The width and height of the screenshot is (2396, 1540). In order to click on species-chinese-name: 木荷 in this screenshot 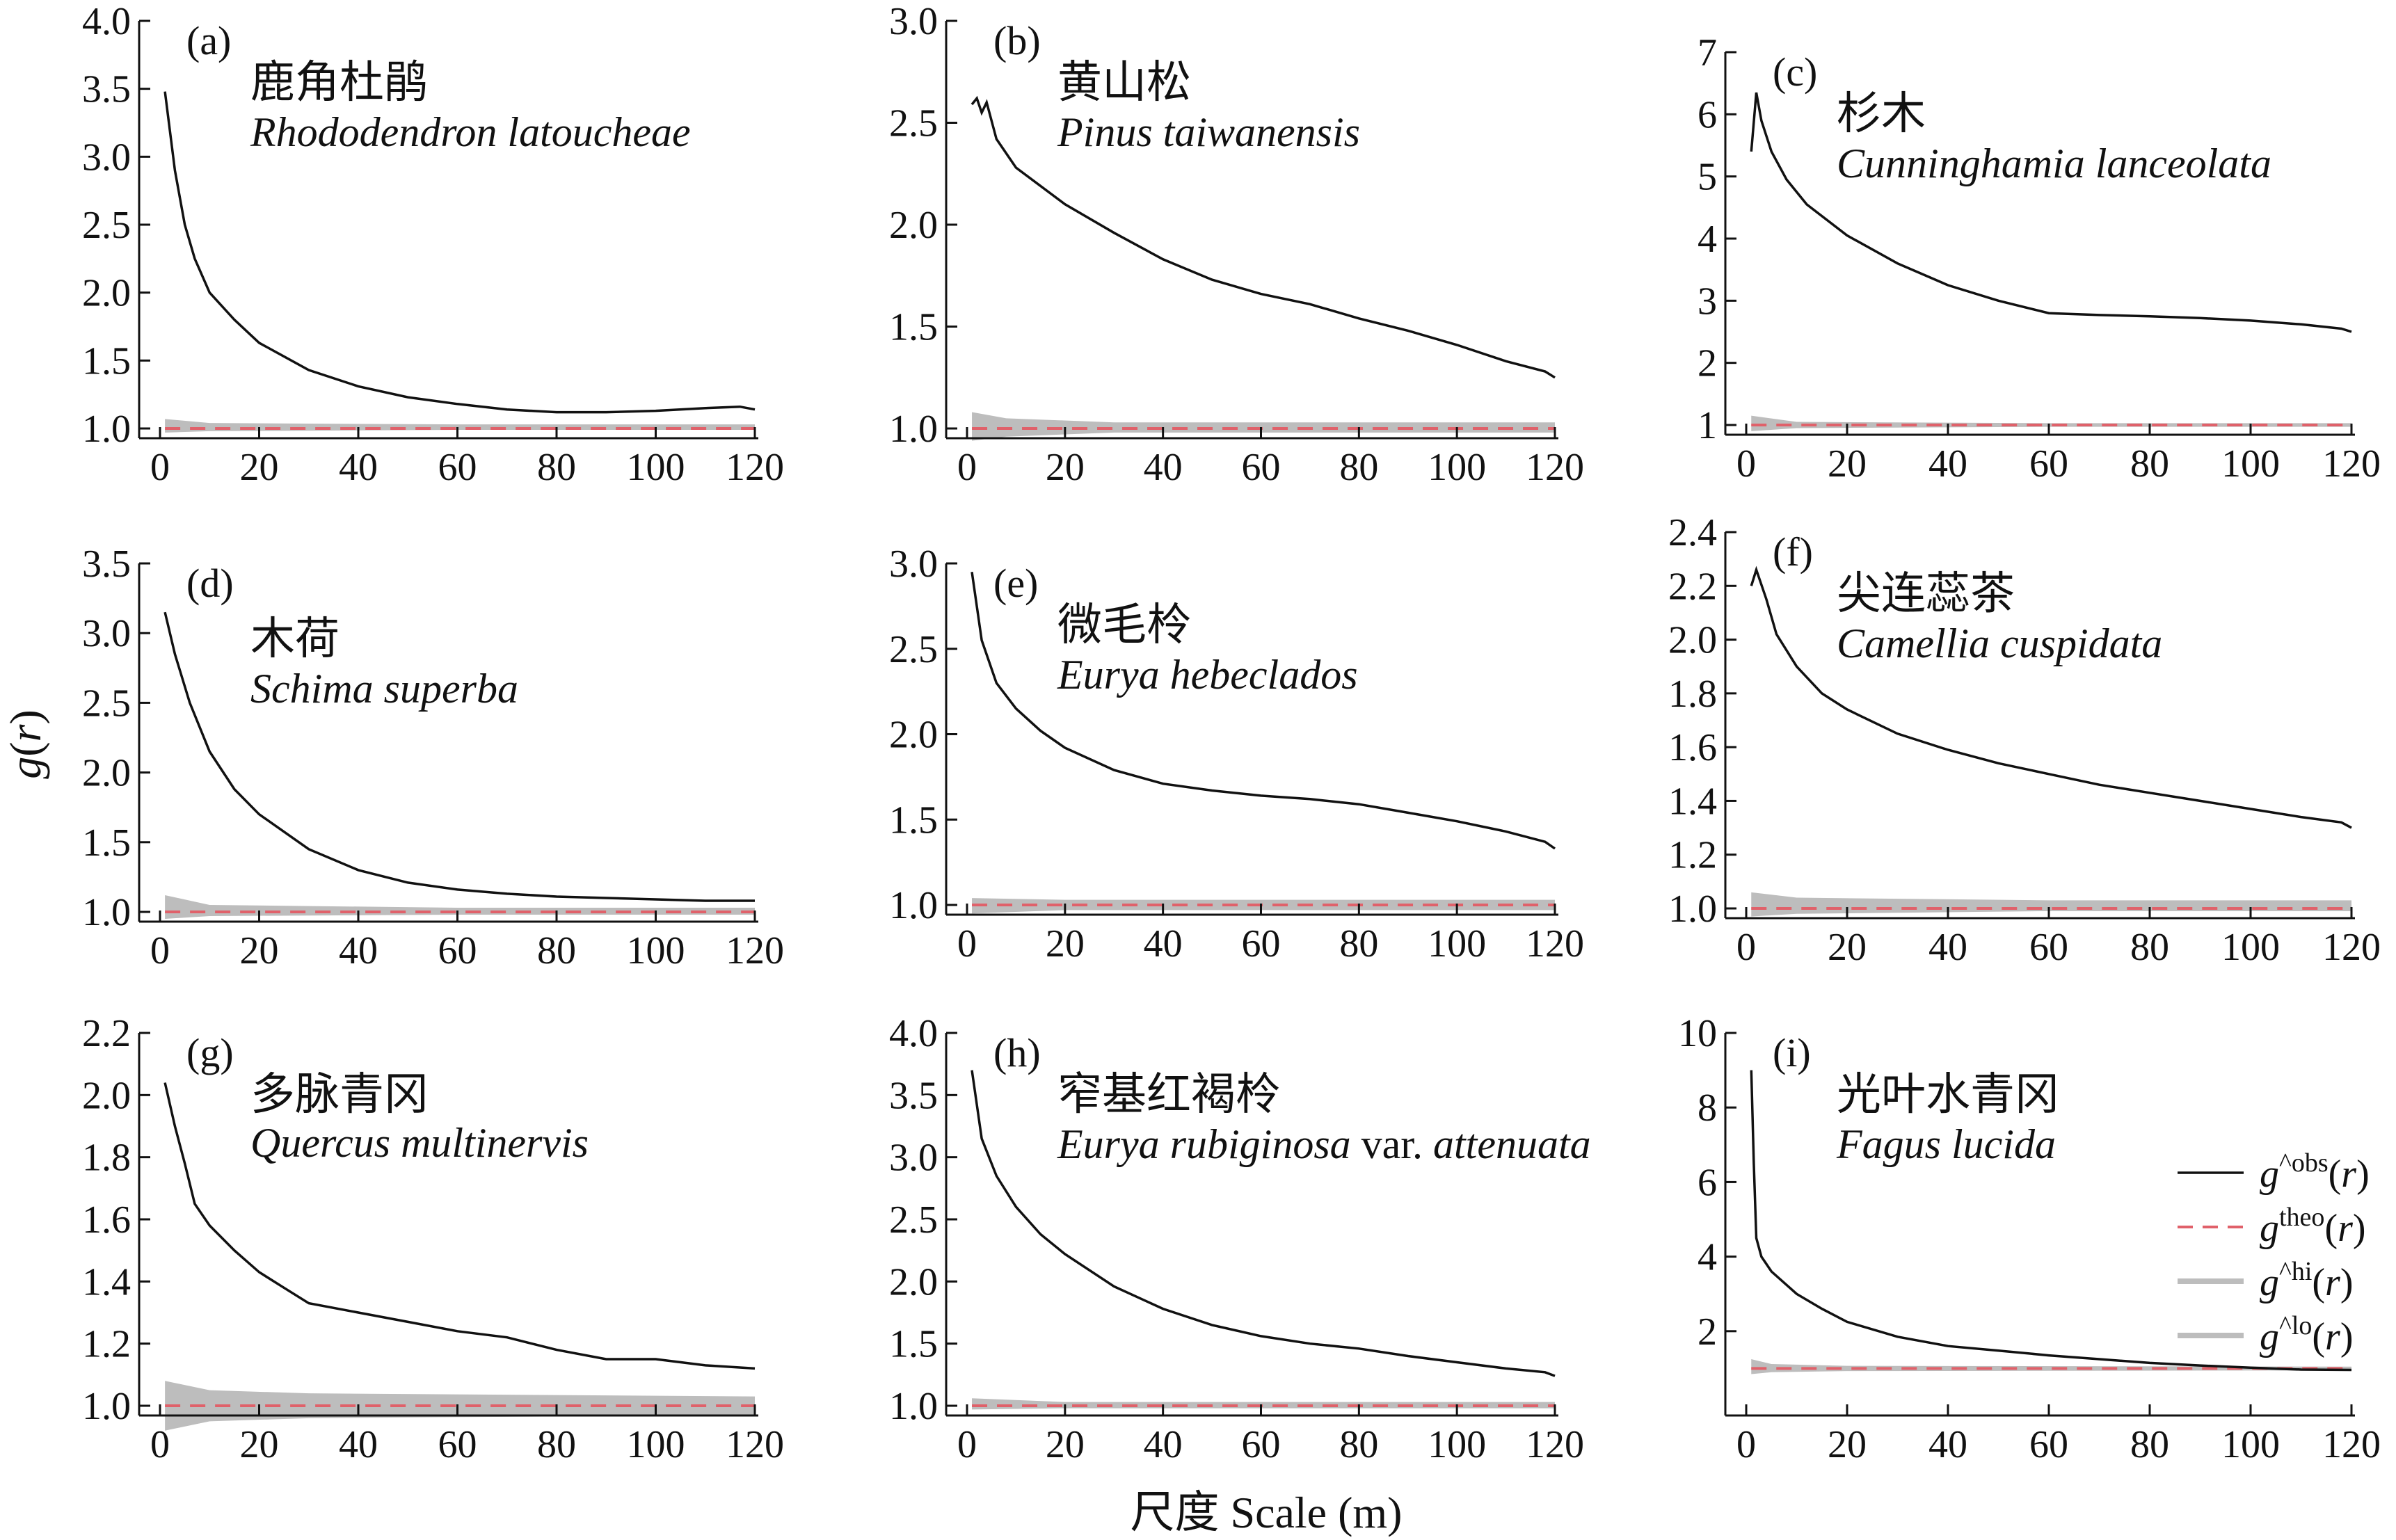, I will do `click(295, 639)`.